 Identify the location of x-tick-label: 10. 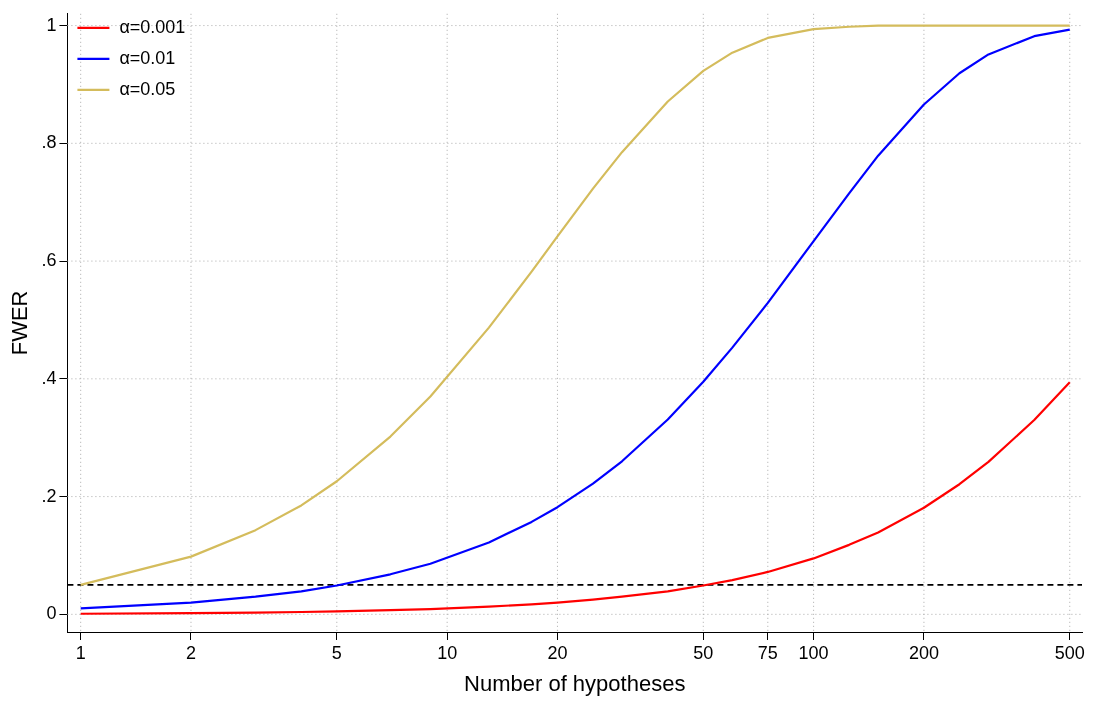
(447, 652).